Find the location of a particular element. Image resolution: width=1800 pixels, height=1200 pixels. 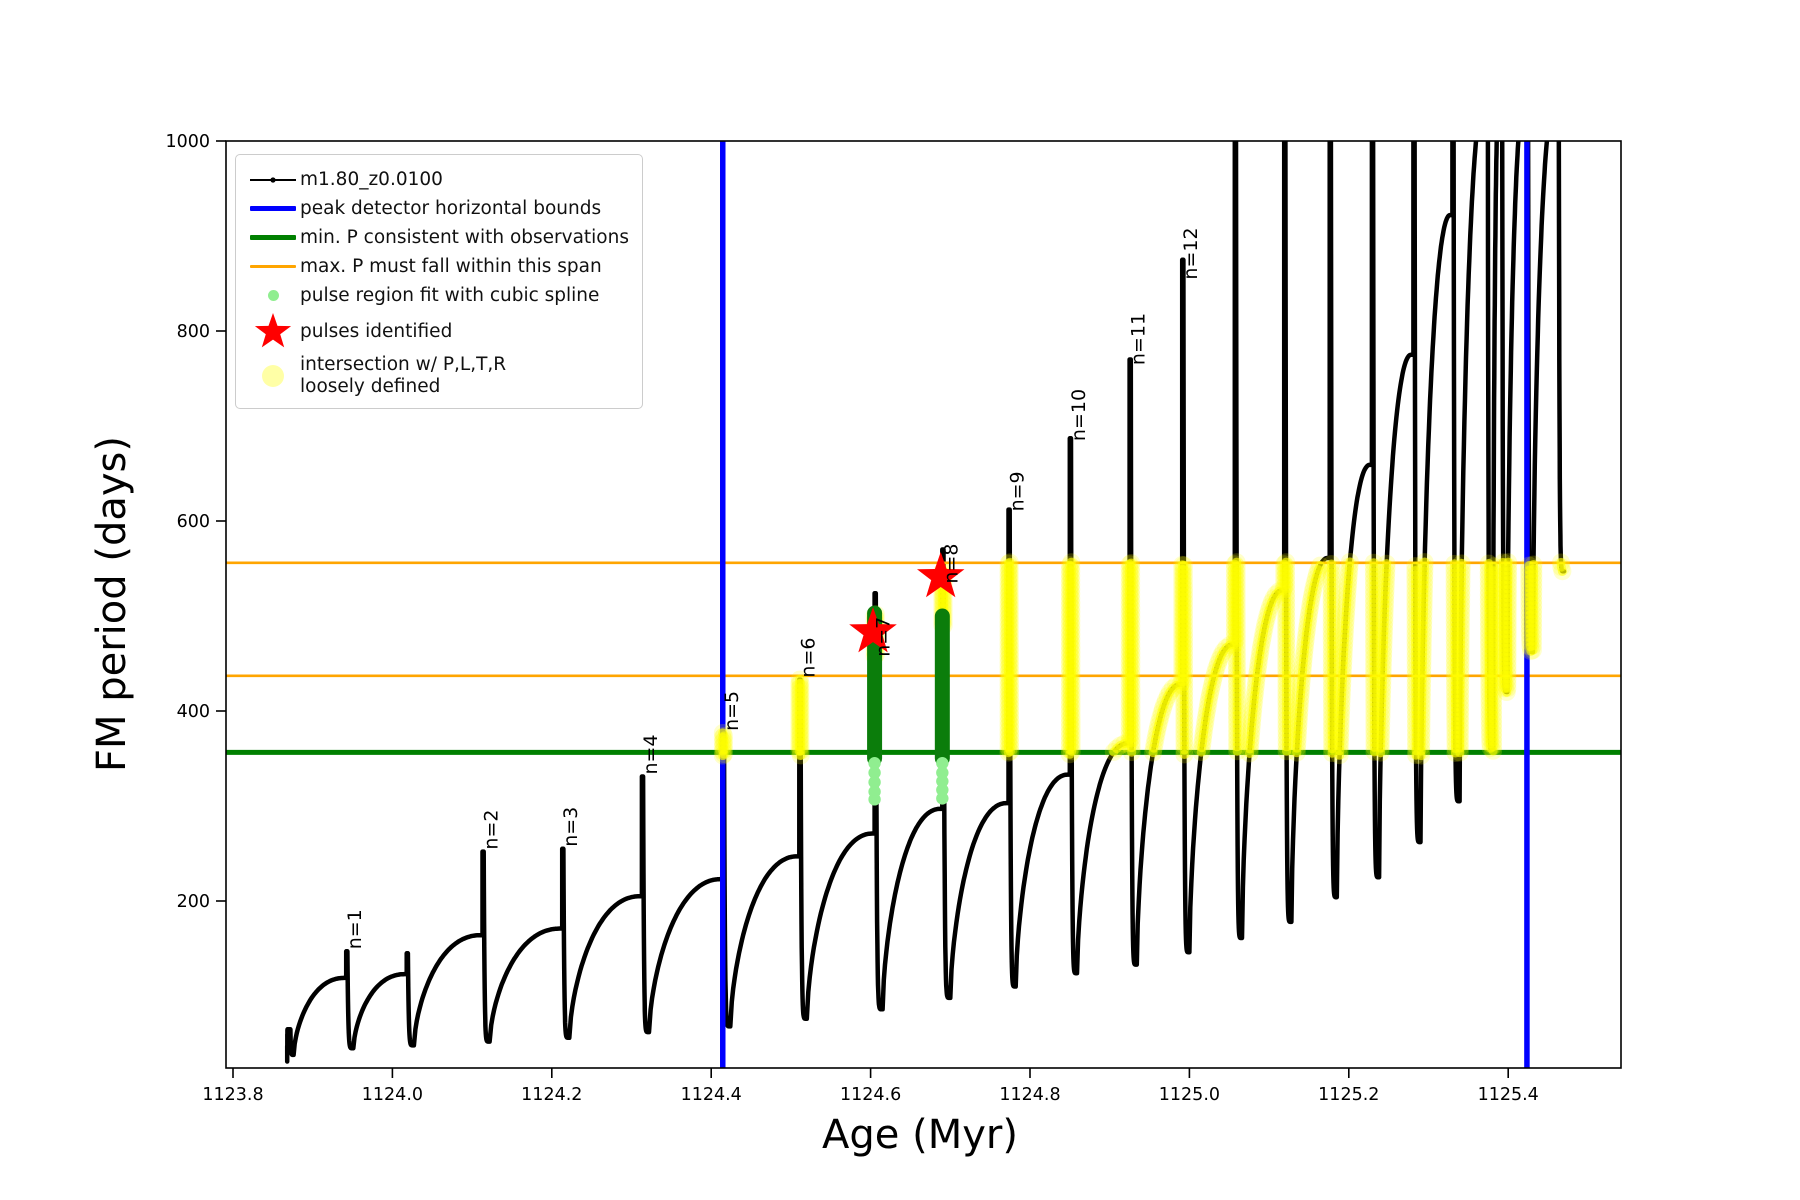

x-tick-label: 1124.4 is located at coordinates (711, 1095).